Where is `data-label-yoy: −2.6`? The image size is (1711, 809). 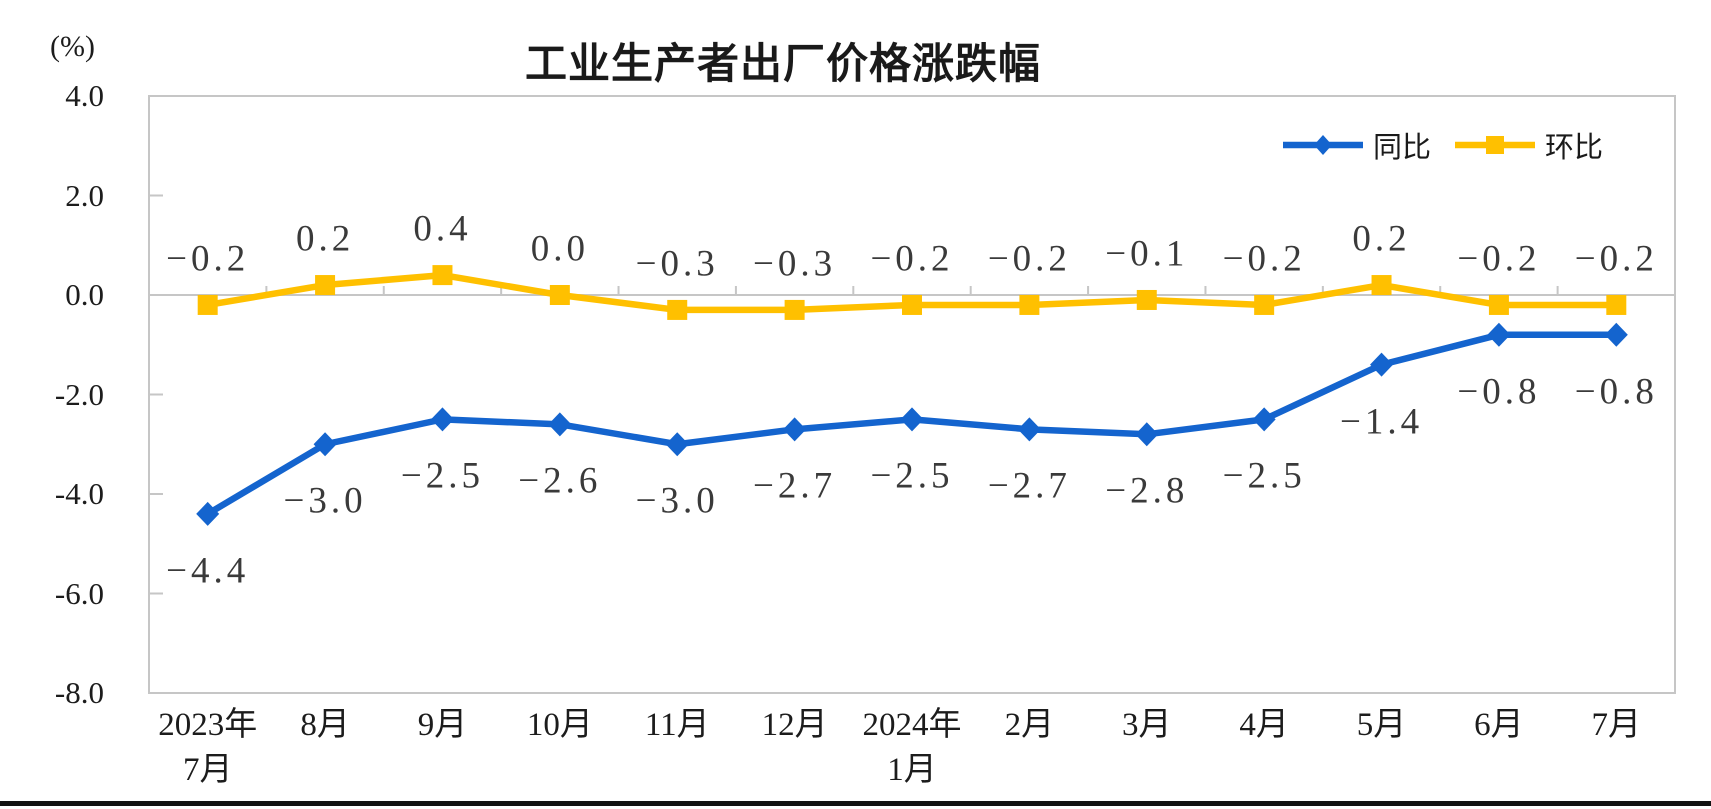
data-label-yoy: −2.6 is located at coordinates (560, 481).